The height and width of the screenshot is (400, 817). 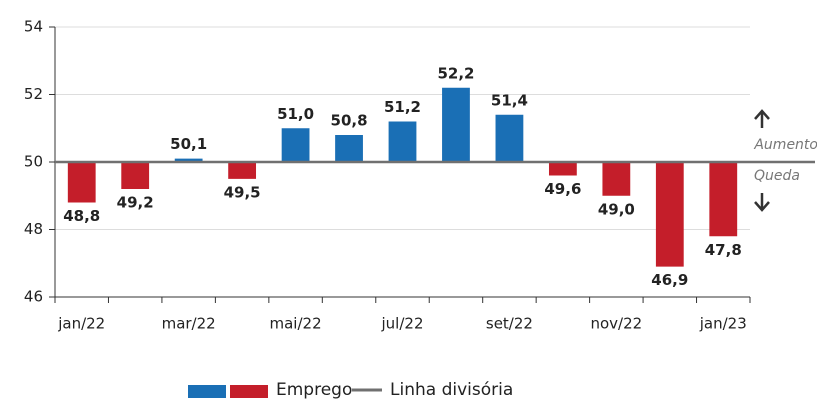 What do you see at coordinates (402, 324) in the screenshot?
I see `x-tick-label: jul/22` at bounding box center [402, 324].